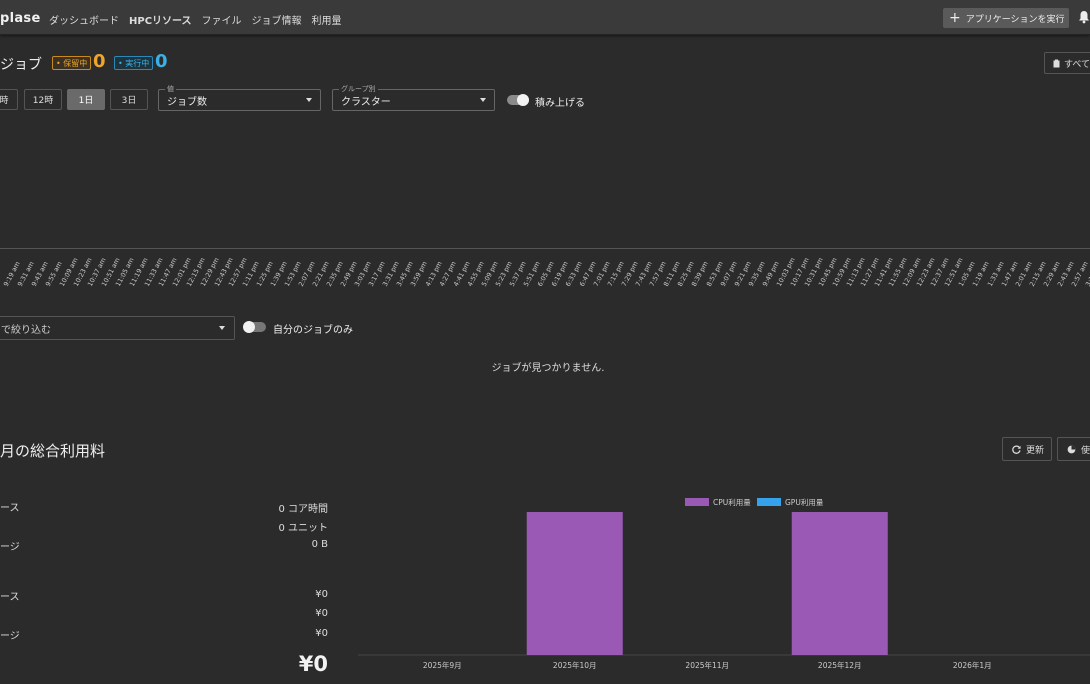 Image resolution: width=1090 pixels, height=684 pixels. Describe the element at coordinates (366, 102) in the screenshot. I see `group-select-text: クラスター` at that location.